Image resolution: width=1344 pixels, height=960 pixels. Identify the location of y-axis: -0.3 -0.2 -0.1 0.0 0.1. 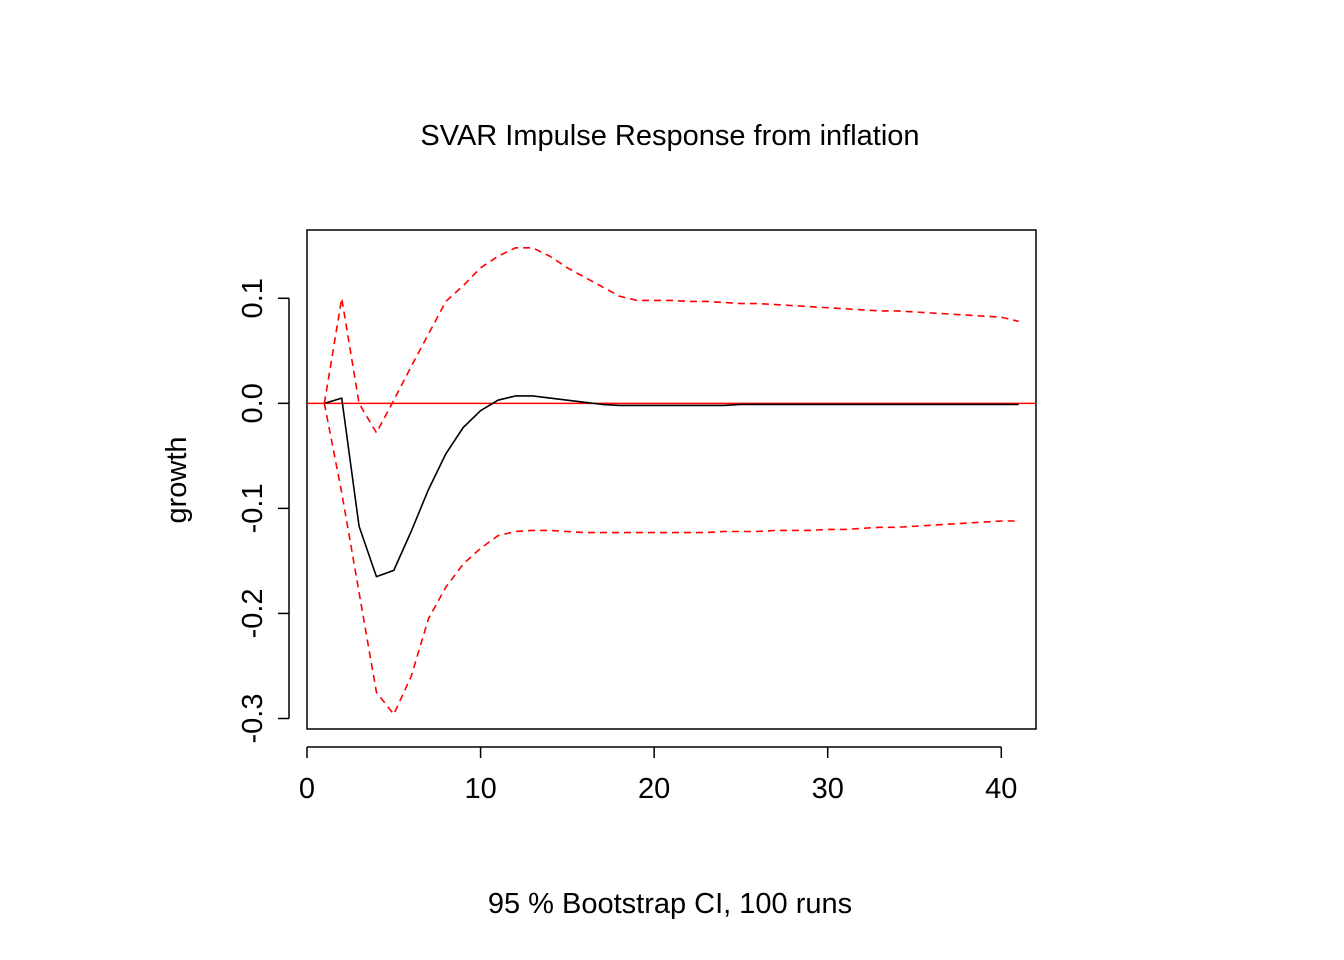
(263, 511).